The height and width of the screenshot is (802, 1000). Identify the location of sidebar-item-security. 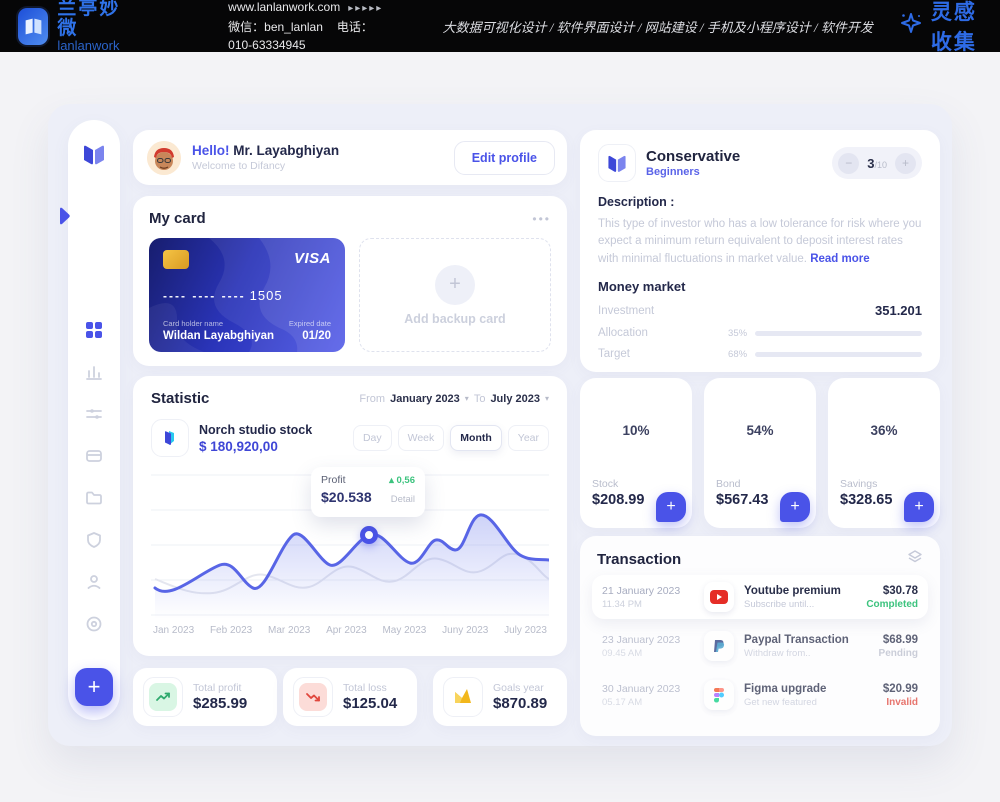
(94, 539).